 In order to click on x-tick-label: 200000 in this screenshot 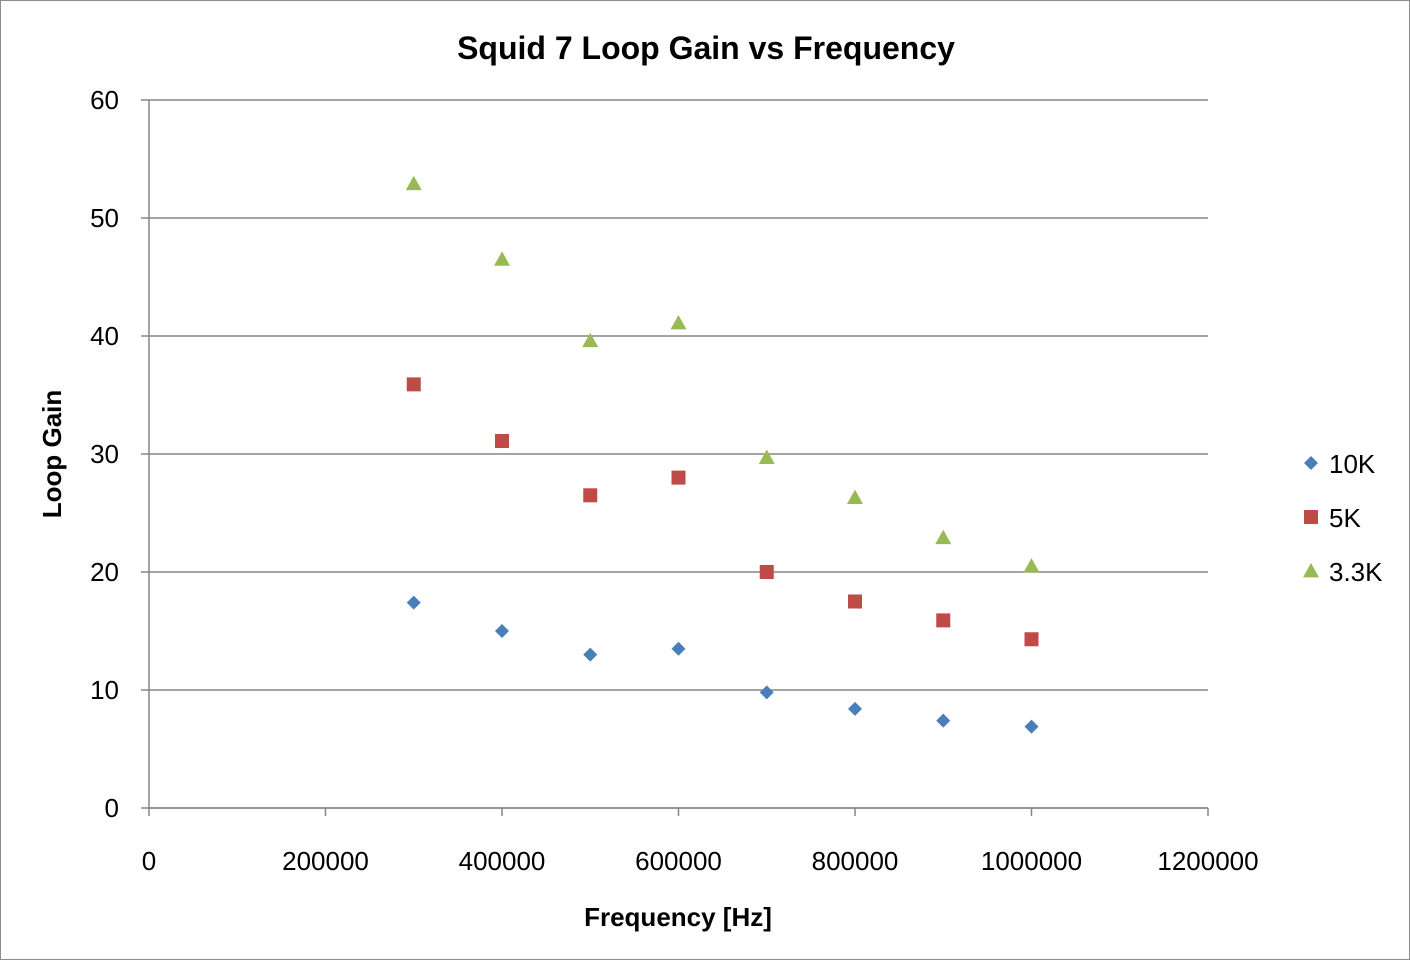, I will do `click(325, 861)`.